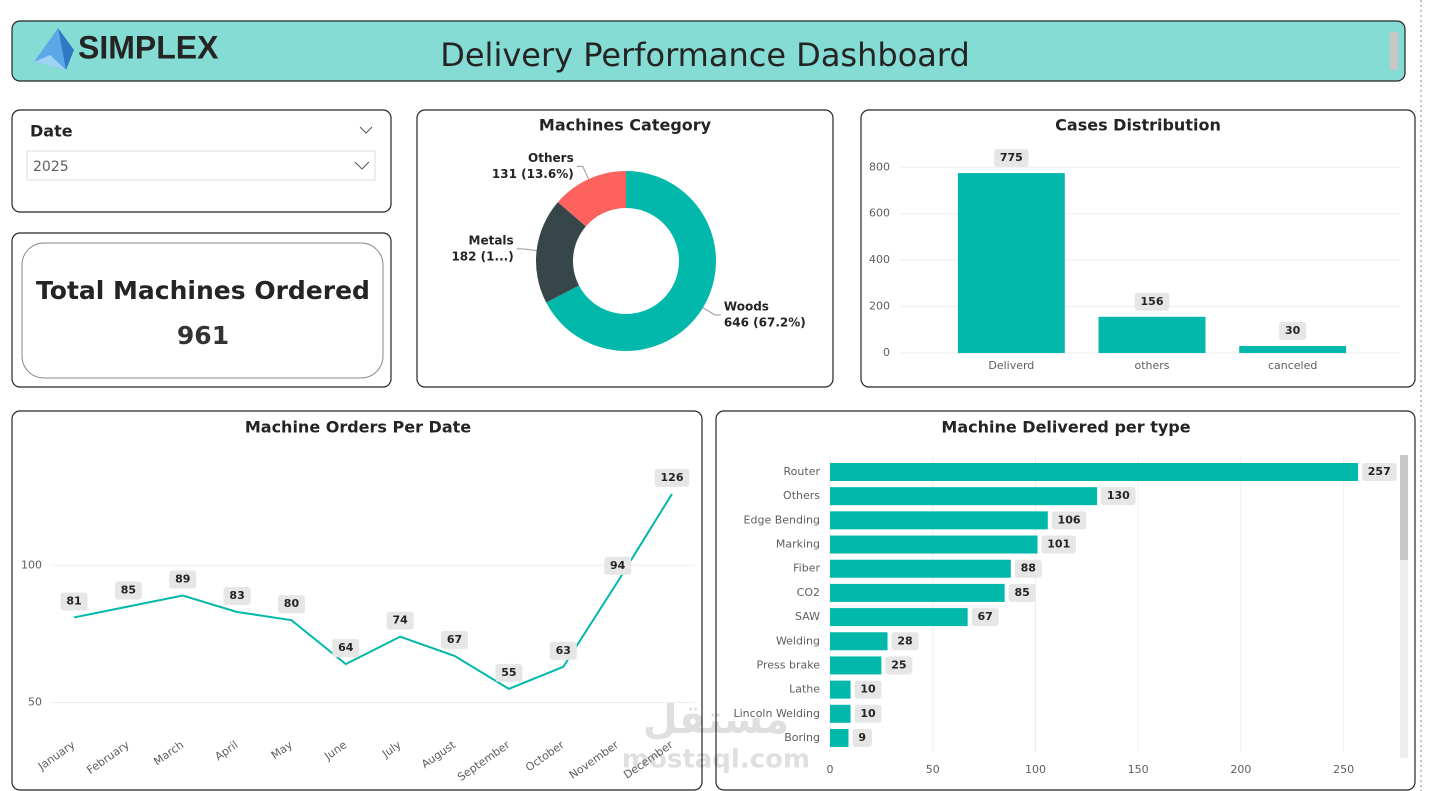 The height and width of the screenshot is (791, 1432). What do you see at coordinates (203, 335) in the screenshot?
I see `kpi-value: 961` at bounding box center [203, 335].